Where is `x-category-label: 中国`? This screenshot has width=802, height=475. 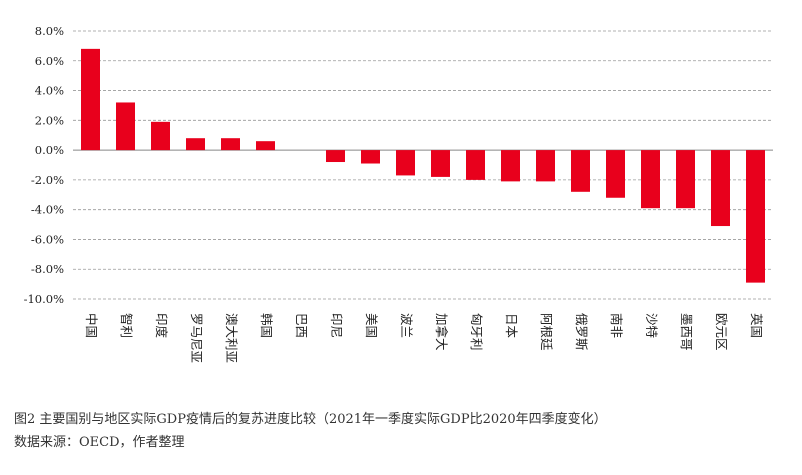
x-category-label: 中国 is located at coordinates (91, 325).